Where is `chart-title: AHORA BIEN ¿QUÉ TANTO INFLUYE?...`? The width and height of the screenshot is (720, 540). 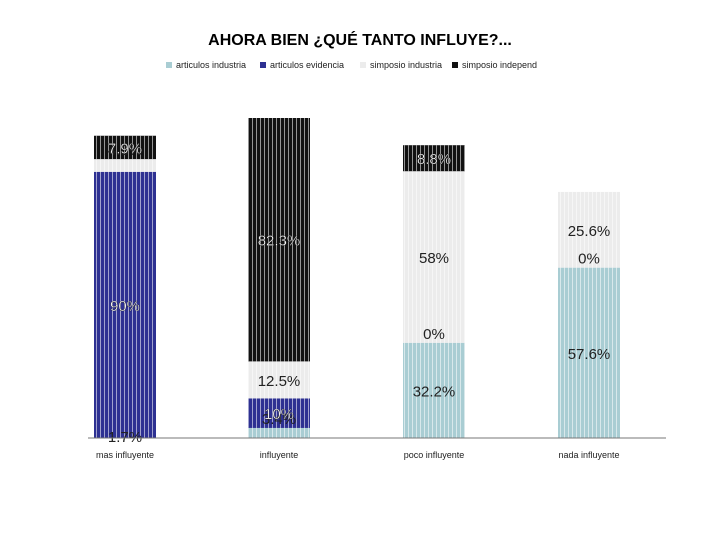
chart-title: AHORA BIEN ¿QUÉ TANTO INFLUYE?... is located at coordinates (360, 40).